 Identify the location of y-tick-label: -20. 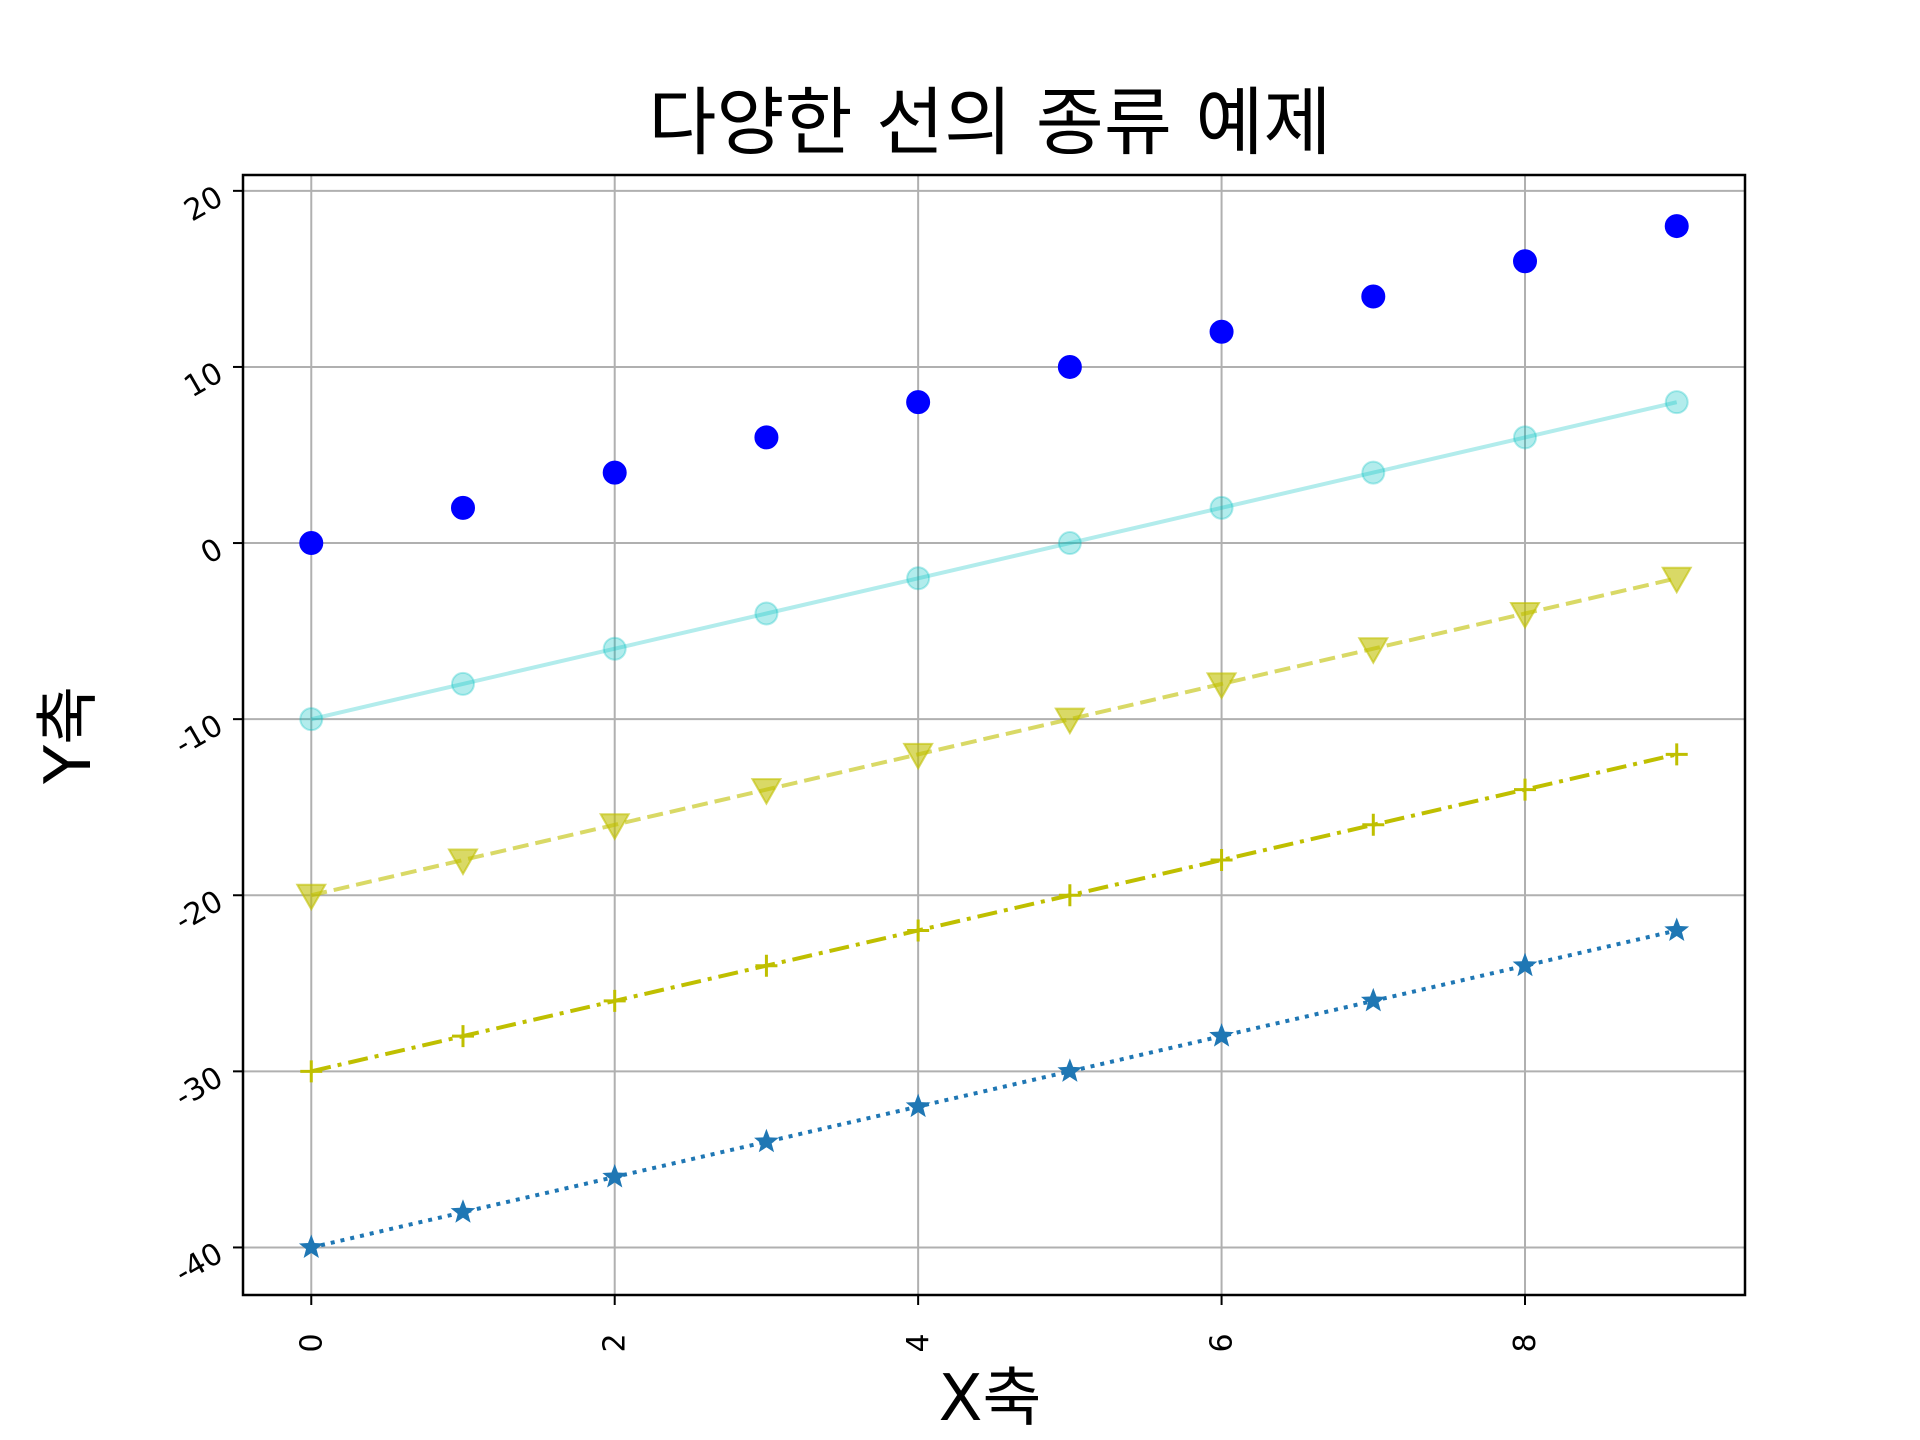
(199, 911).